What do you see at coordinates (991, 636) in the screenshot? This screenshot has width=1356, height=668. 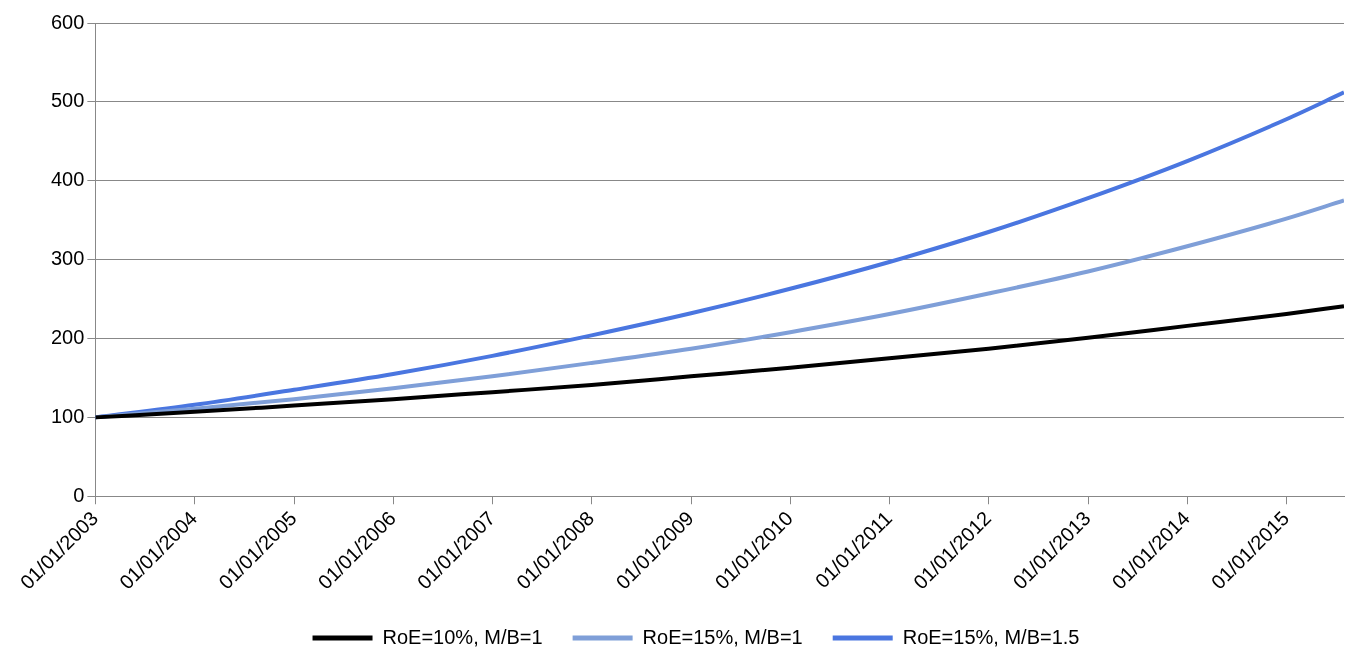 I see `legend-label: RoE=15%, M/B=1.5` at bounding box center [991, 636].